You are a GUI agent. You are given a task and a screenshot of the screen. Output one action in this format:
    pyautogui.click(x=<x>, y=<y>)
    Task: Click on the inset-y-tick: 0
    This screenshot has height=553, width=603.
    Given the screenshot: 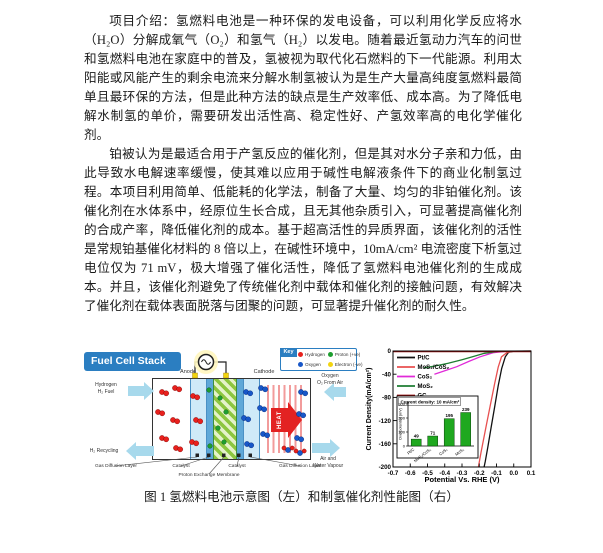 What is the action you would take?
    pyautogui.click(x=404, y=446)
    